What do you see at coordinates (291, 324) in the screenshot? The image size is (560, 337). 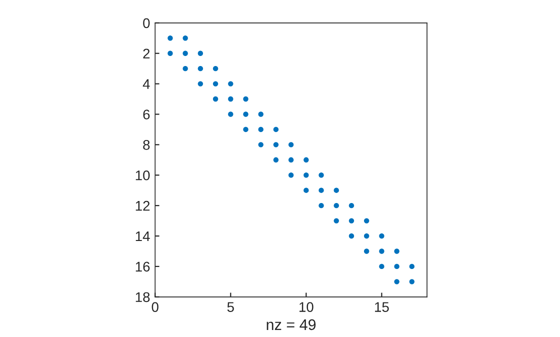 I see `x-axis-title: nz = 49` at bounding box center [291, 324].